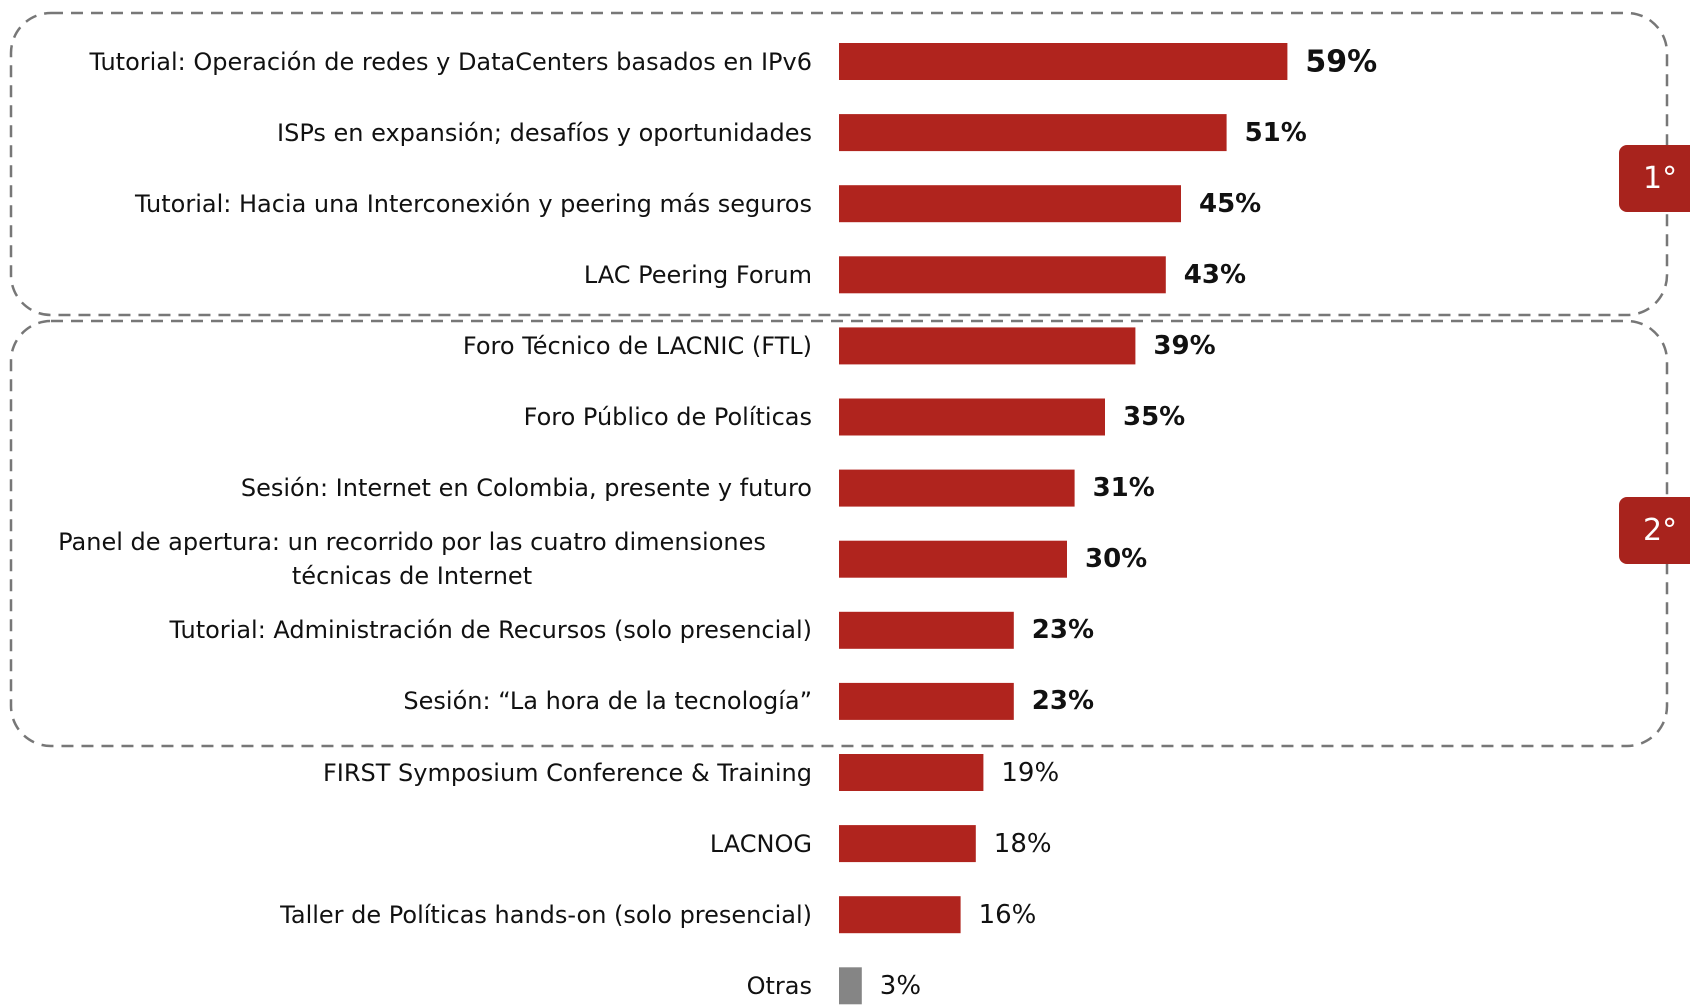 This screenshot has height=1005, width=1690. What do you see at coordinates (1184, 345) in the screenshot?
I see `value-label: 39%` at bounding box center [1184, 345].